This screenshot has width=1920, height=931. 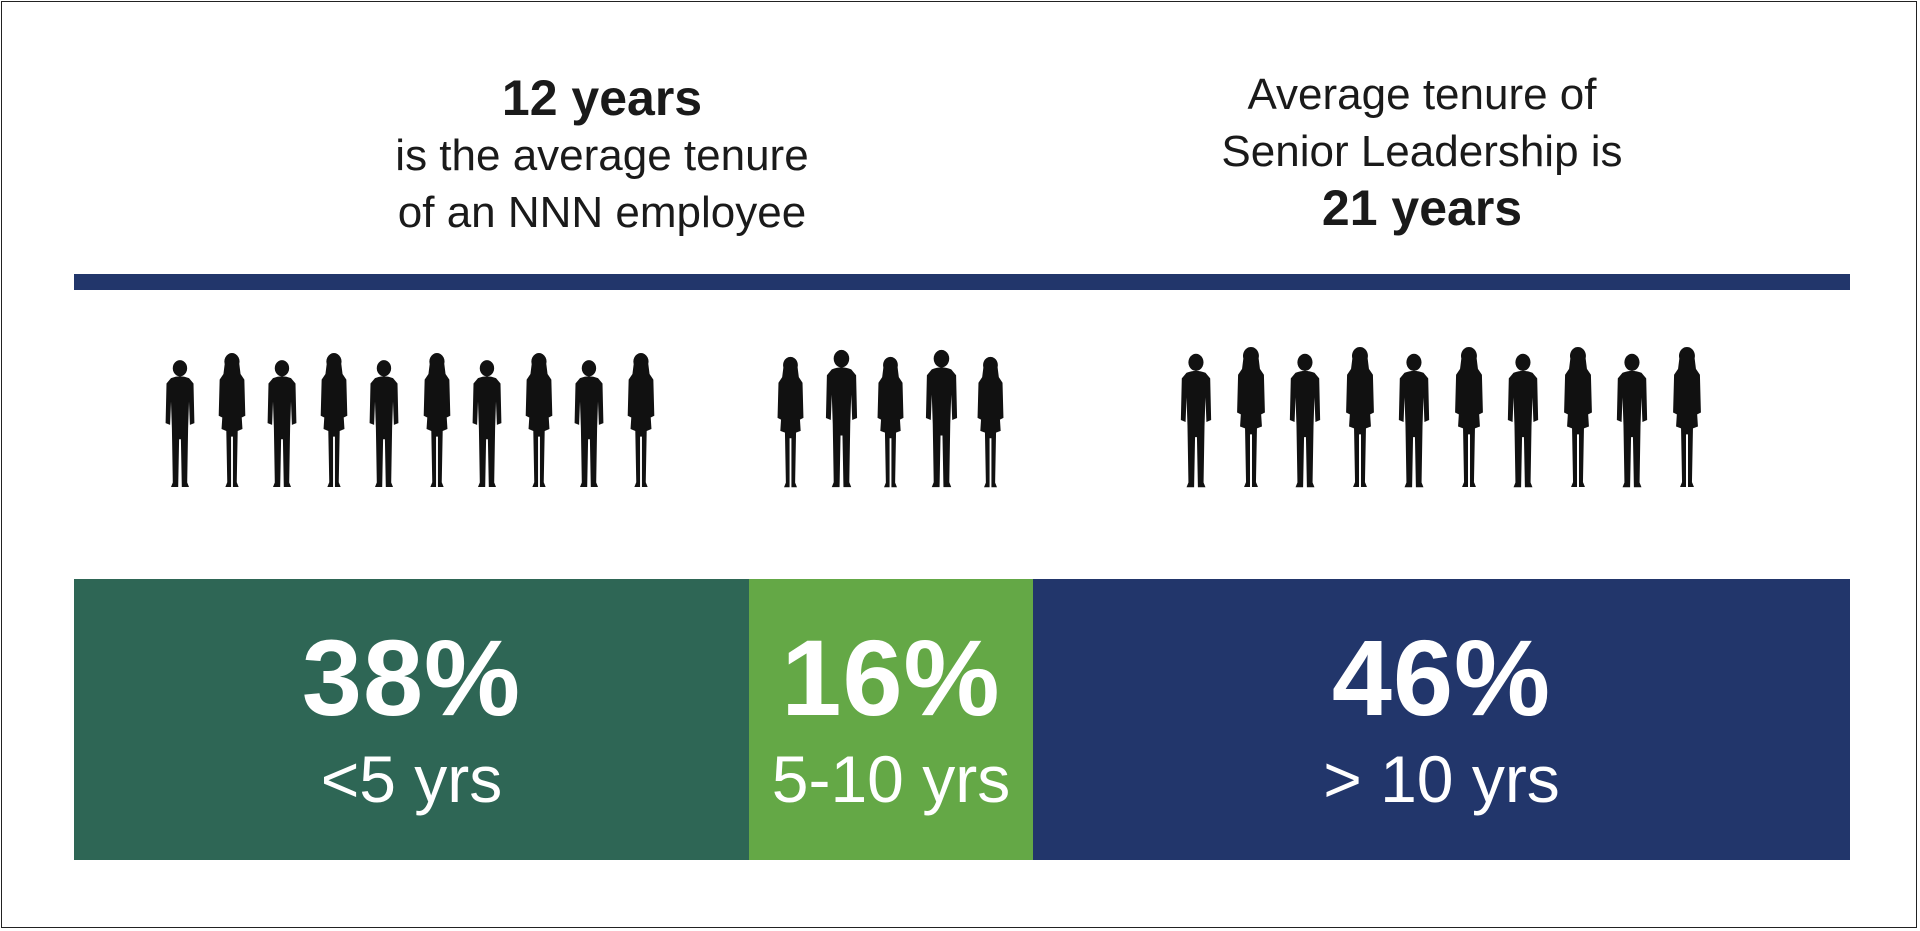 I want to click on segment-over-10-years: 46% > 10 yrs, so click(x=1441, y=719).